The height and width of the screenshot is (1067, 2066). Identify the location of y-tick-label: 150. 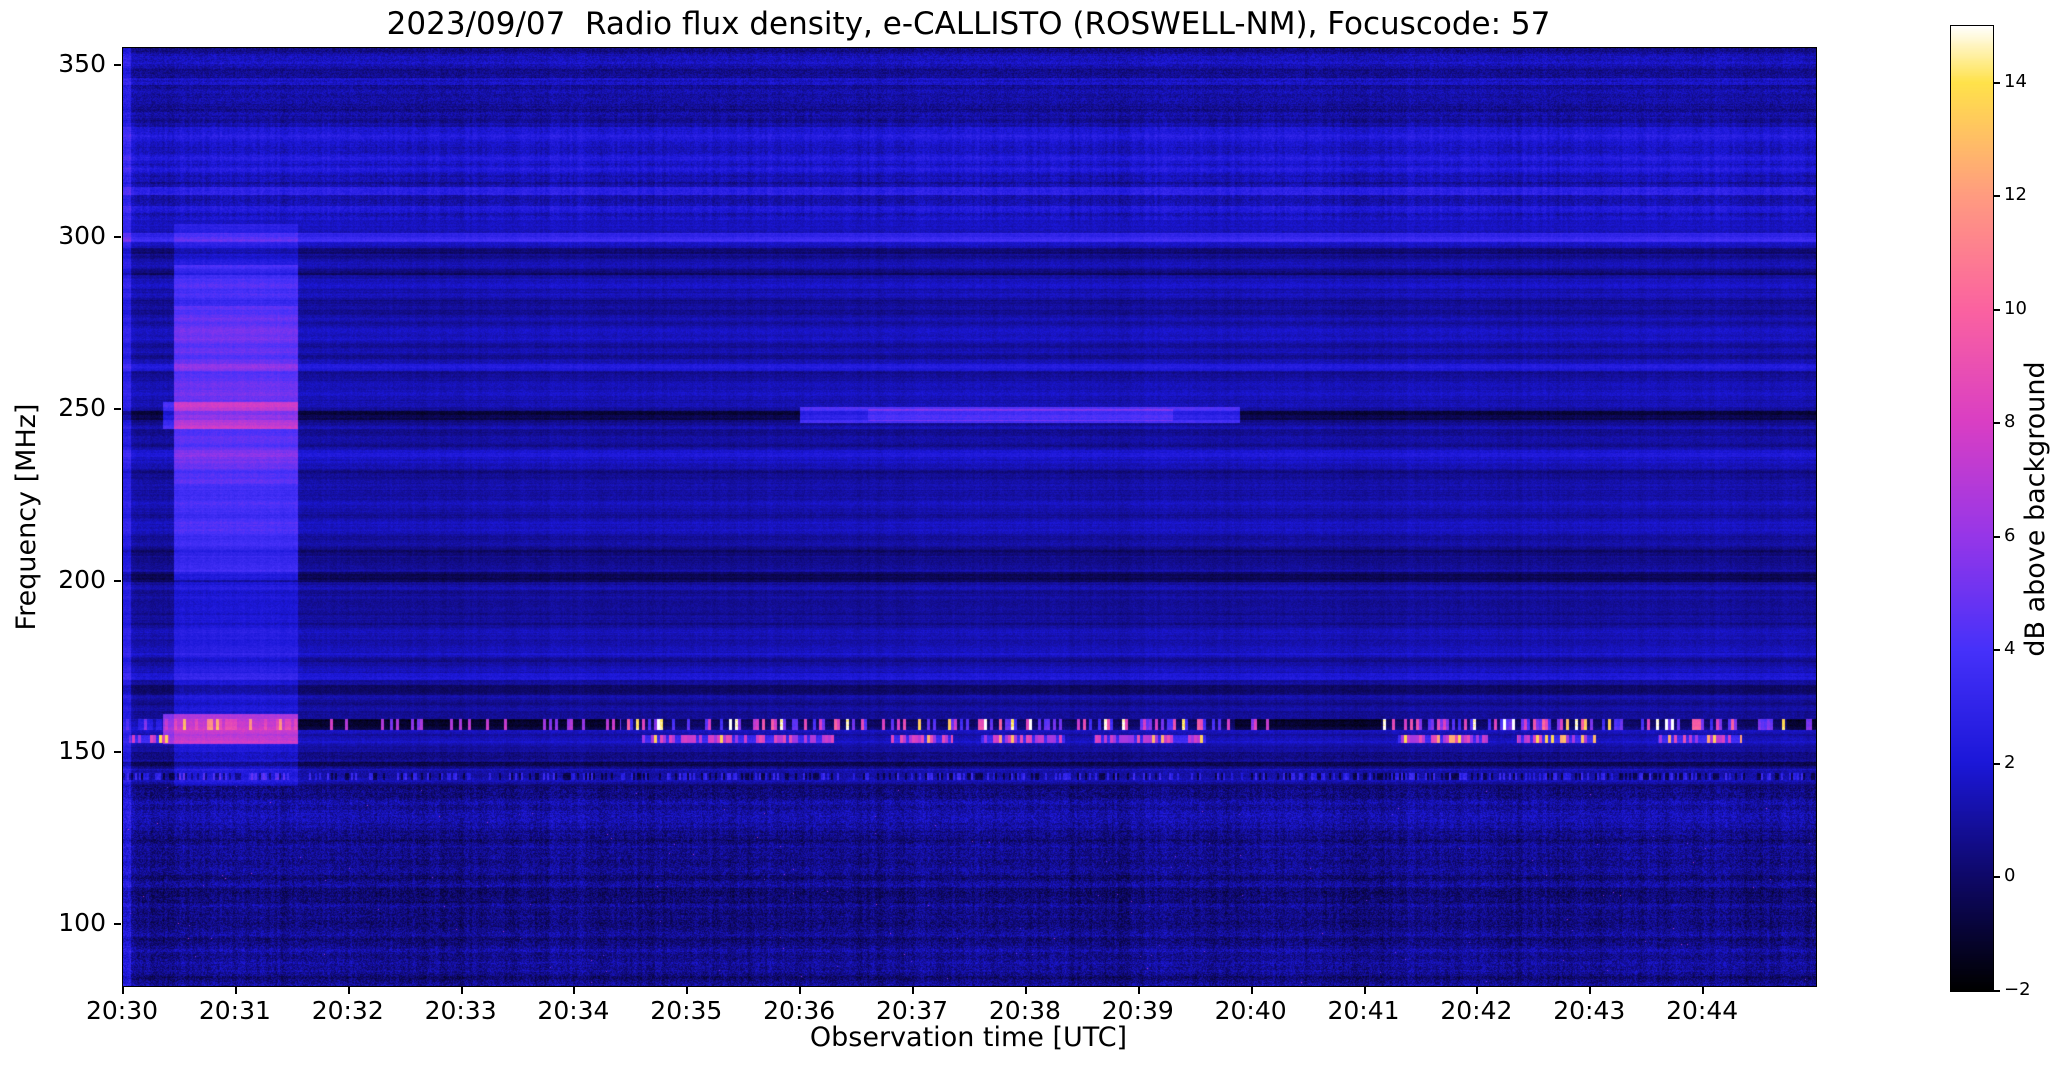
(82, 751).